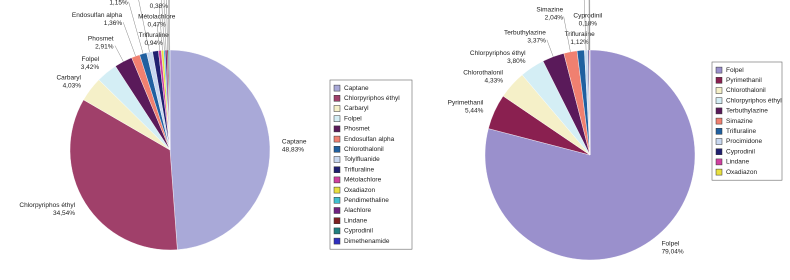  I want to click on legend-label: Captane, so click(356, 88).